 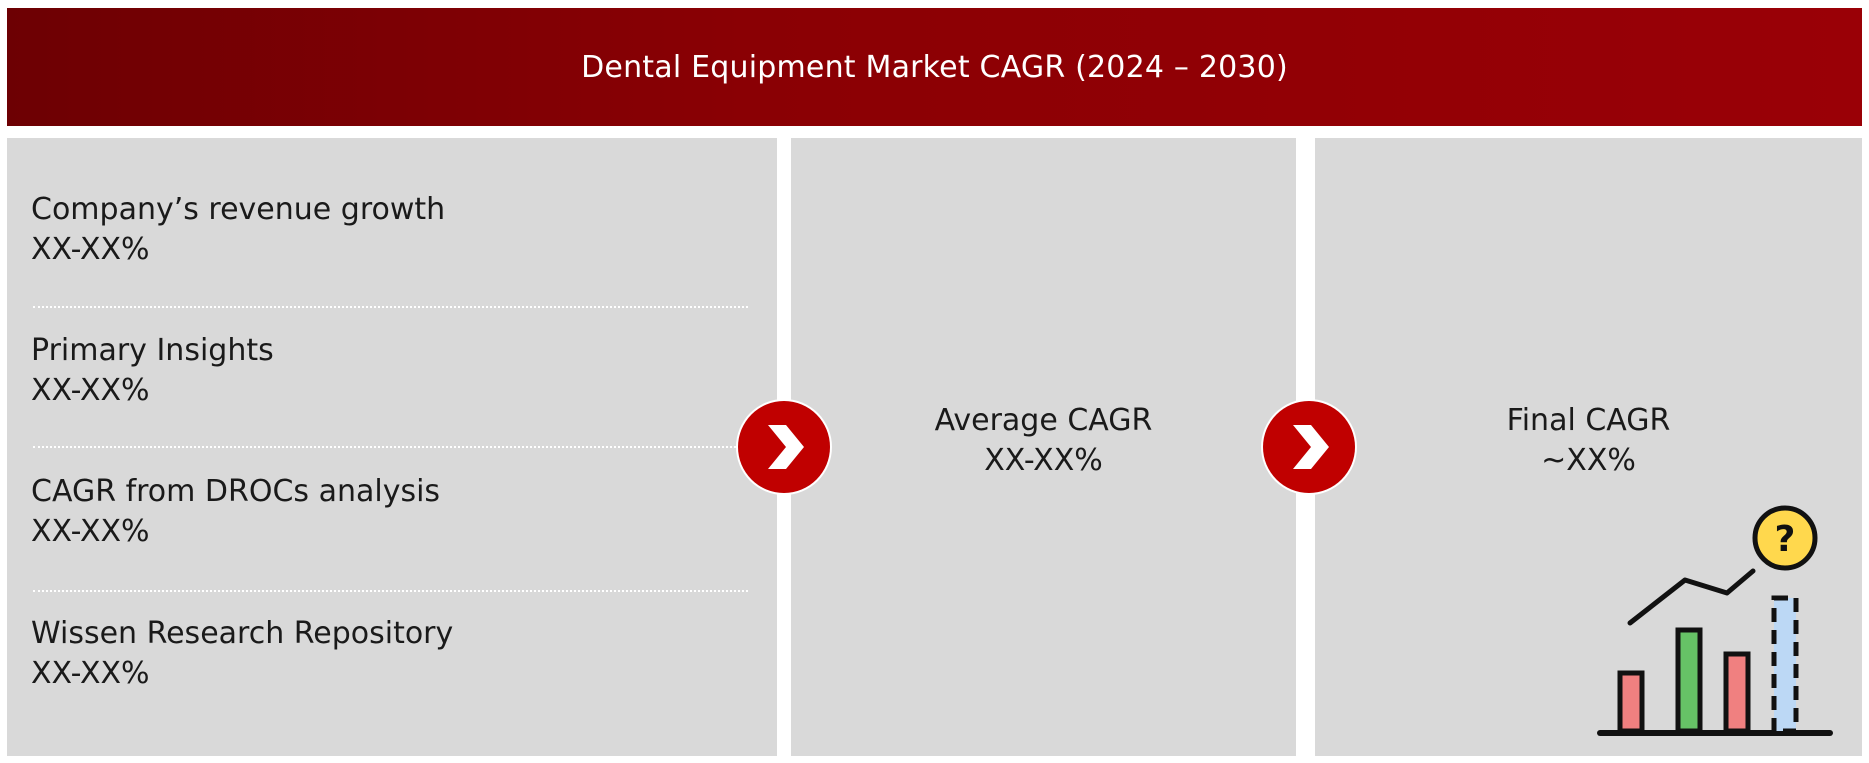 What do you see at coordinates (236, 491) in the screenshot?
I see `source-label: CAGR from DROCs analysis` at bounding box center [236, 491].